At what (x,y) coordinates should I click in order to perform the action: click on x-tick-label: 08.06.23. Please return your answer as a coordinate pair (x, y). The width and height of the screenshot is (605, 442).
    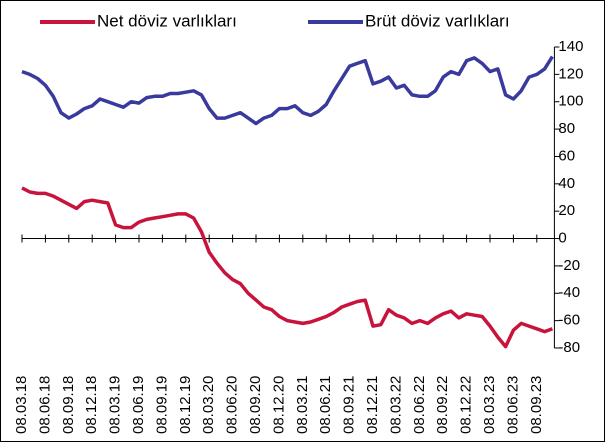
    Looking at the image, I should click on (512, 405).